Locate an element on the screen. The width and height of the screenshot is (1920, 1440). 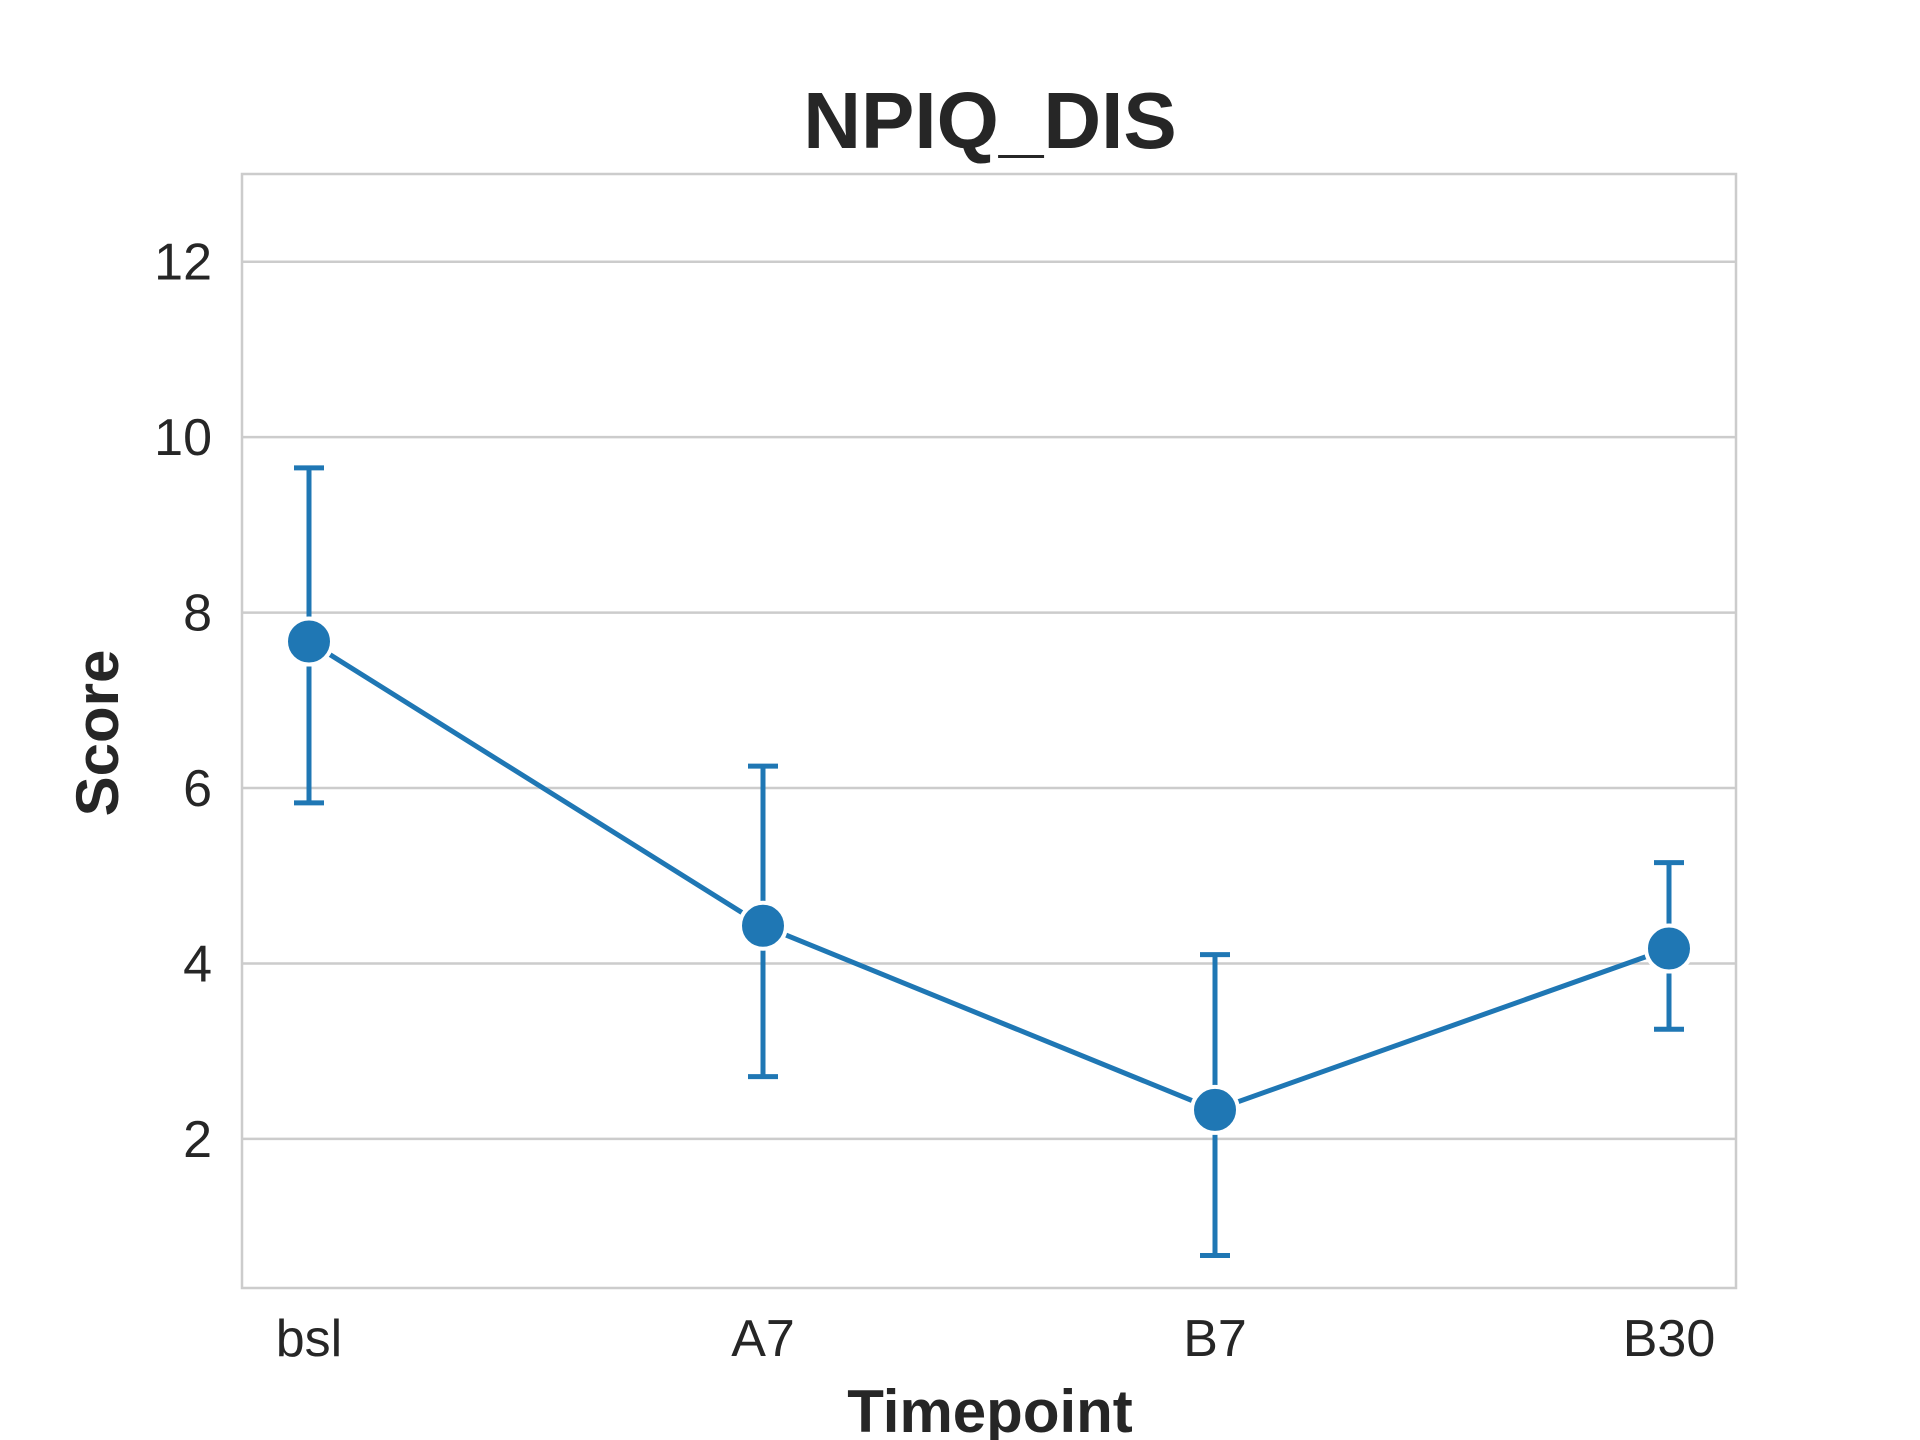
y-tick-label-10: 10 is located at coordinates (183, 438).